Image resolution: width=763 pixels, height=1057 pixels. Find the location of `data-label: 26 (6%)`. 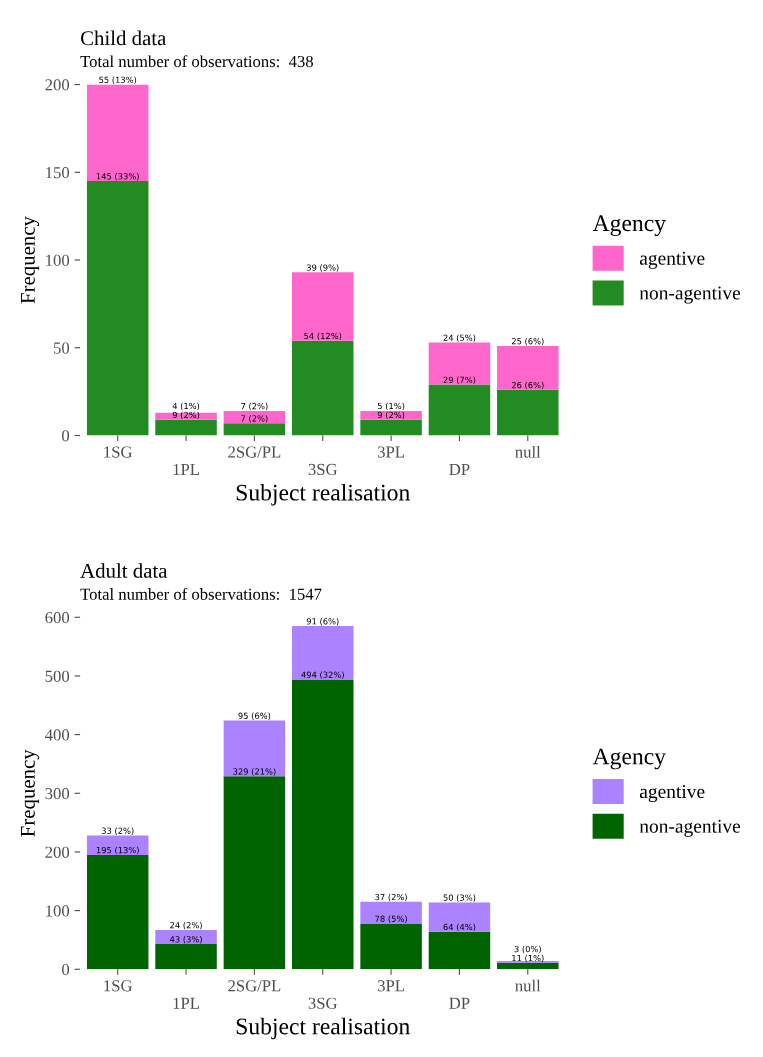

data-label: 26 (6%) is located at coordinates (527, 385).